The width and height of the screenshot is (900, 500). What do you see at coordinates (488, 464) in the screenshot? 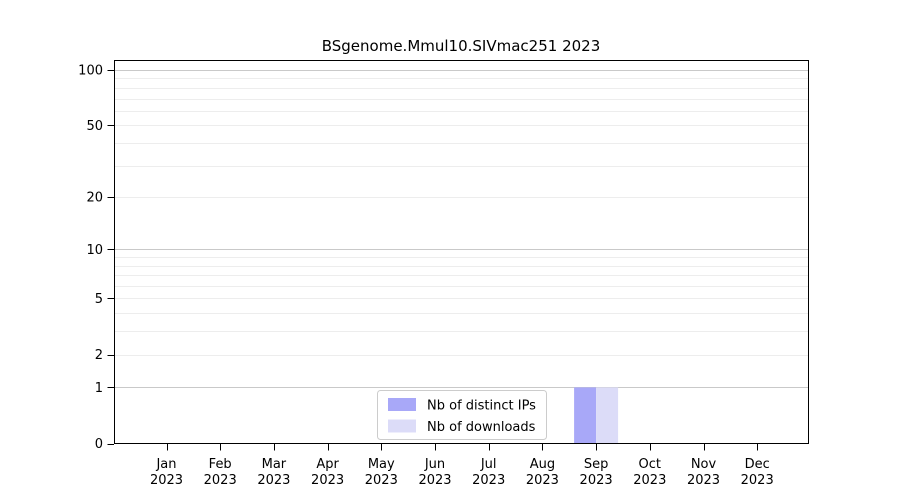
I see `x-tick-label-month: Jul` at bounding box center [488, 464].